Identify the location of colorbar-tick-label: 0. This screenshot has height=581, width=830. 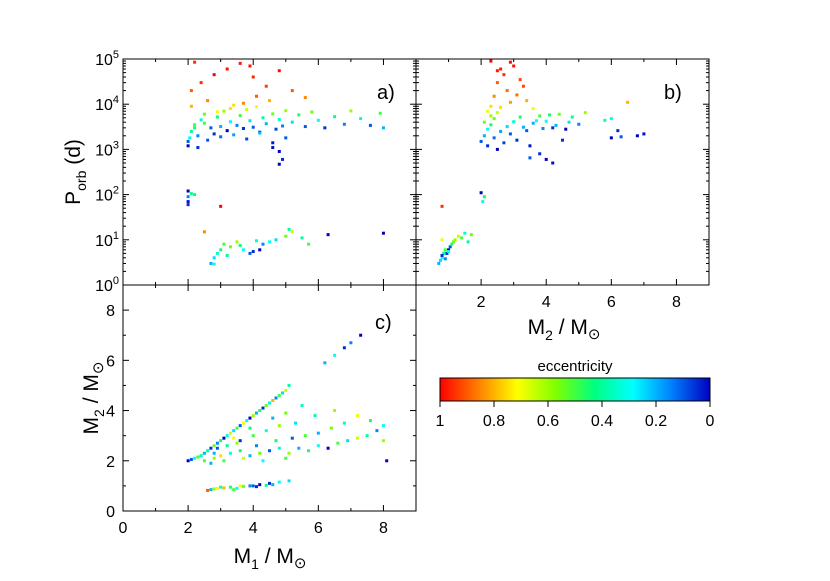
(710, 421).